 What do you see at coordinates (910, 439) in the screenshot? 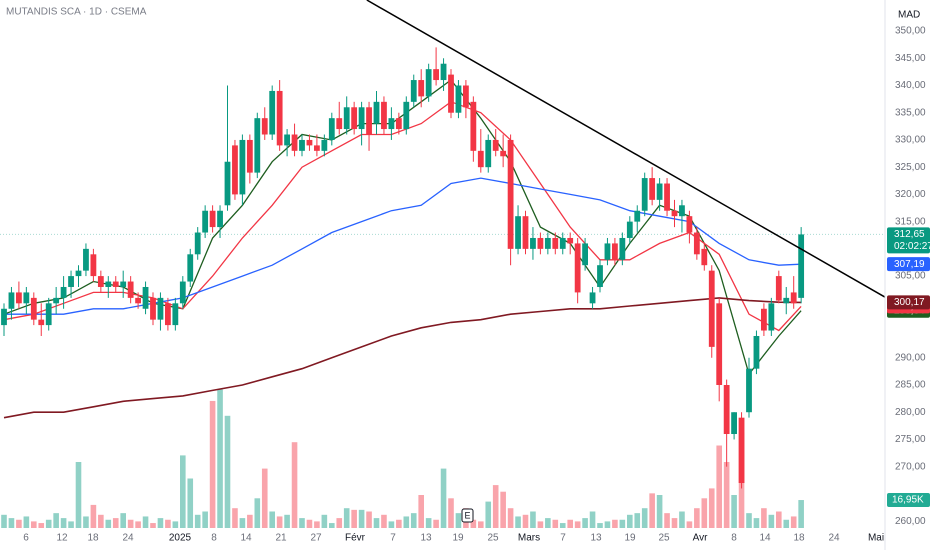
I see `y-tick-label: 275,00` at bounding box center [910, 439].